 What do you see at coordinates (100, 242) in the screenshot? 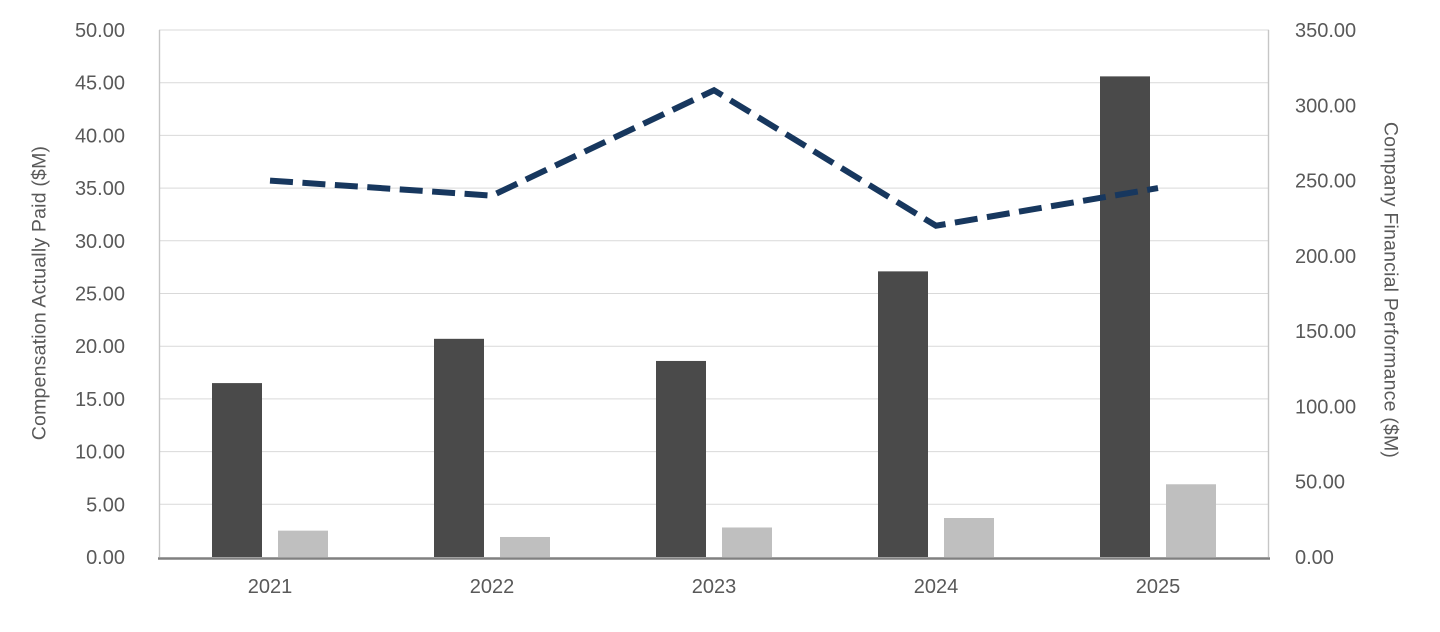
I see `left-axis-tick-label: 30.00` at bounding box center [100, 242].